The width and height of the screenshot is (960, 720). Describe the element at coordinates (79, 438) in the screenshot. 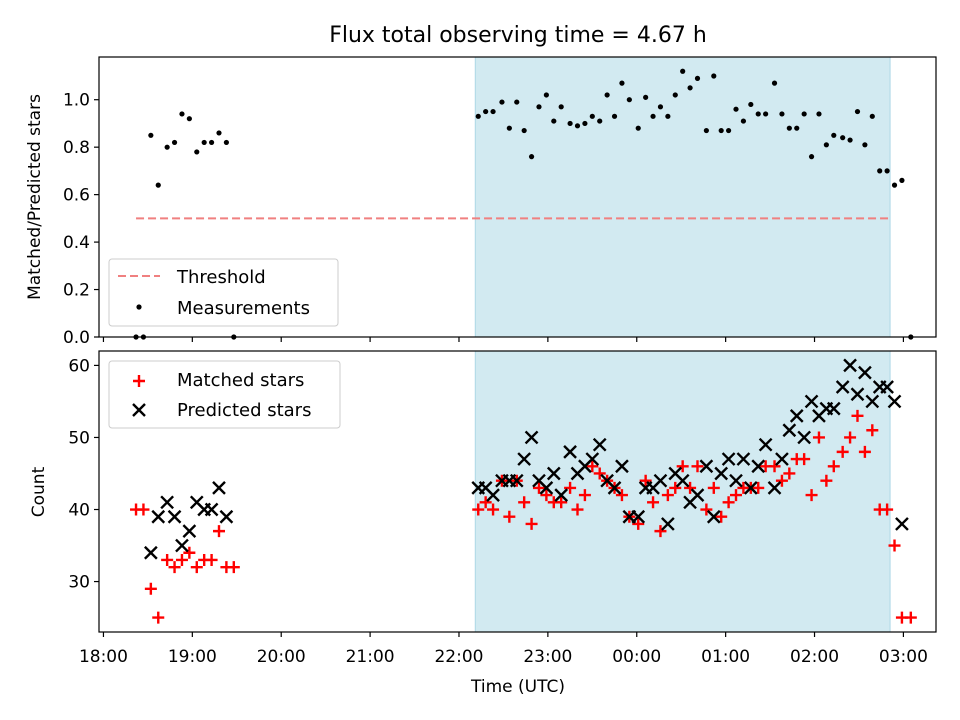

I see `y-tick-label: 50` at that location.